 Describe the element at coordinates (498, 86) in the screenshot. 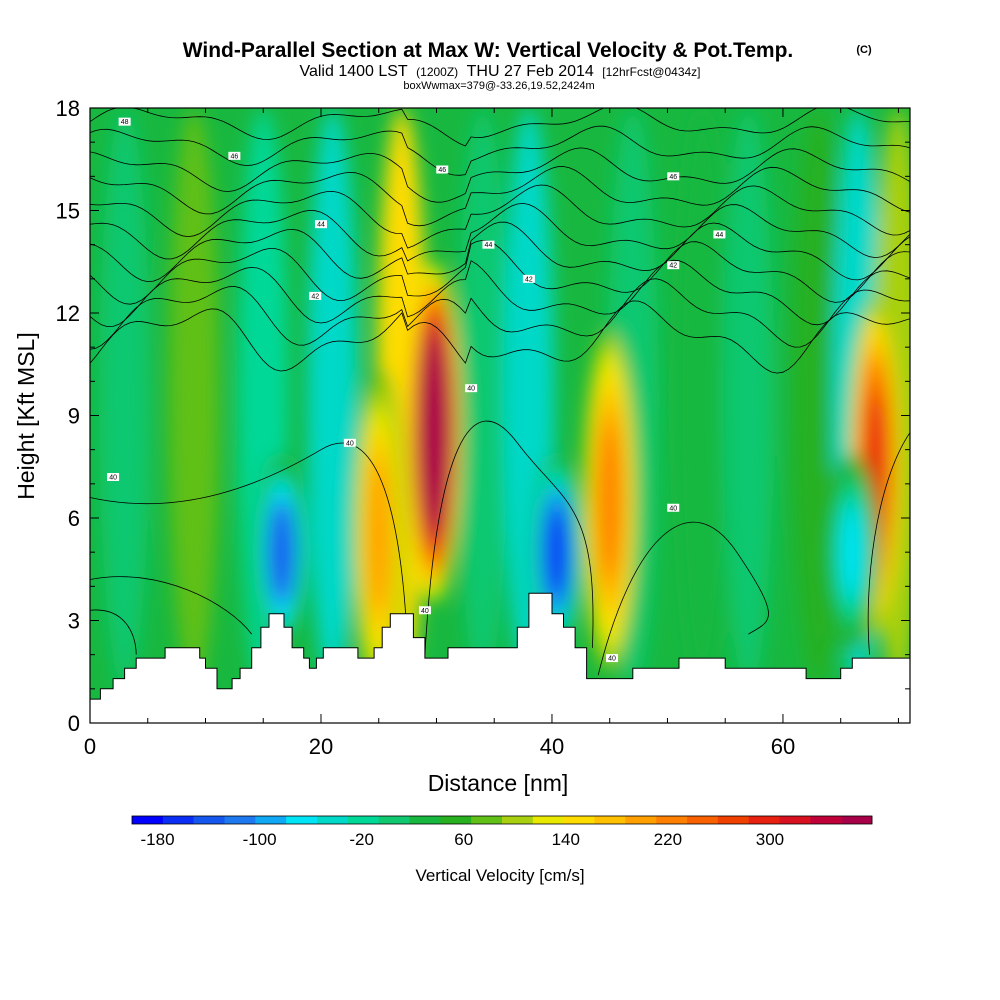

I see `box-info: boxWwmax=379@-33.26,19.52,2424m` at that location.